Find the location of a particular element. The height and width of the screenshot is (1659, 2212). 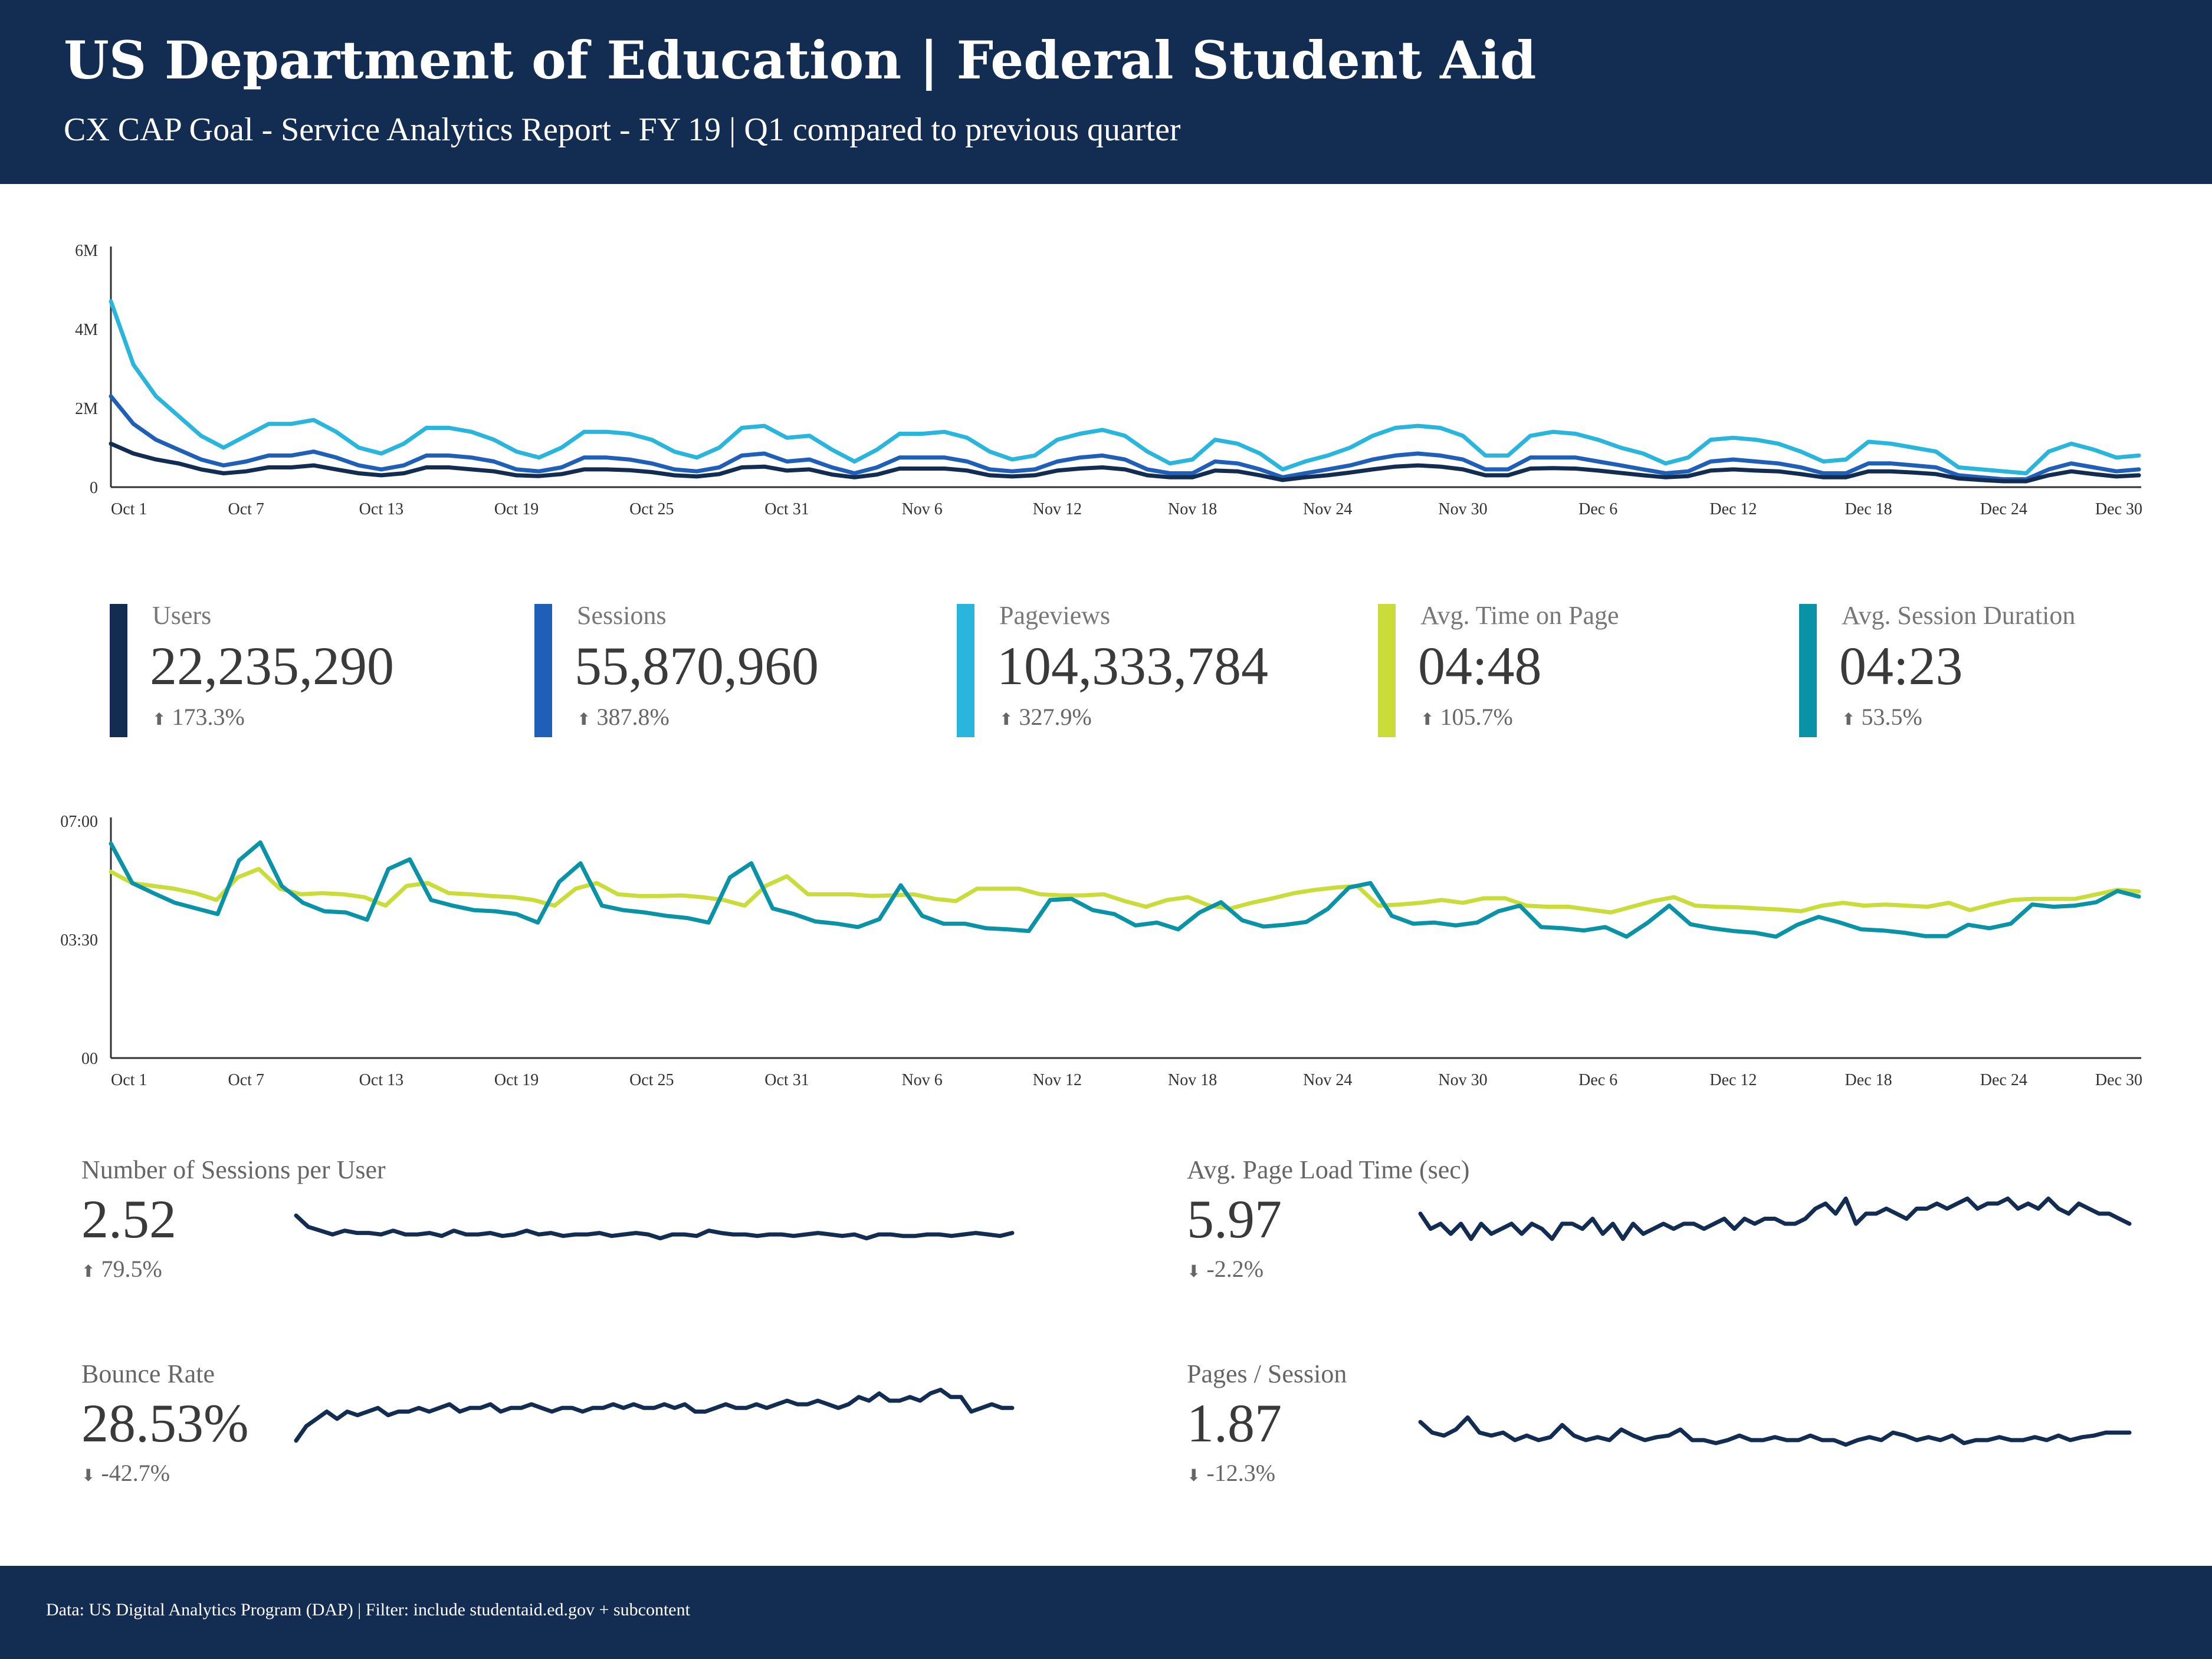

series-line-sessions is located at coordinates (1125, 438).